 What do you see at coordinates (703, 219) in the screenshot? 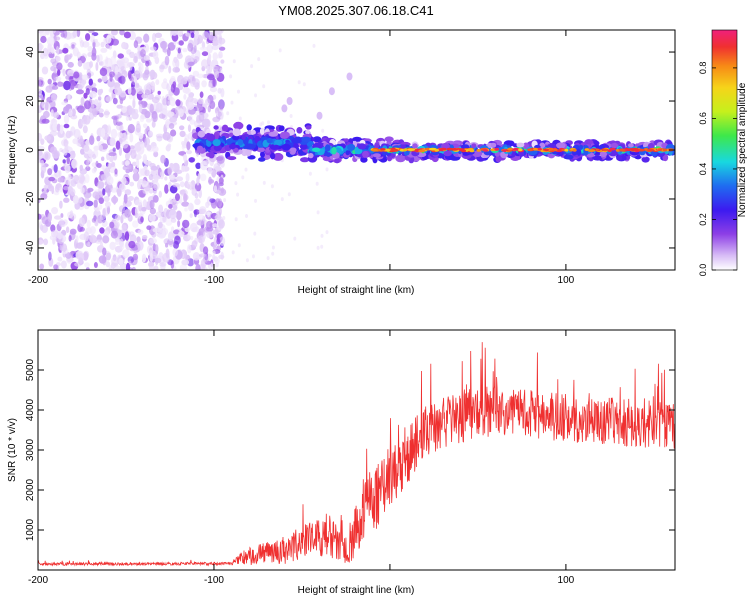
I see `colorbar-tick-label: 0.2` at bounding box center [703, 219].